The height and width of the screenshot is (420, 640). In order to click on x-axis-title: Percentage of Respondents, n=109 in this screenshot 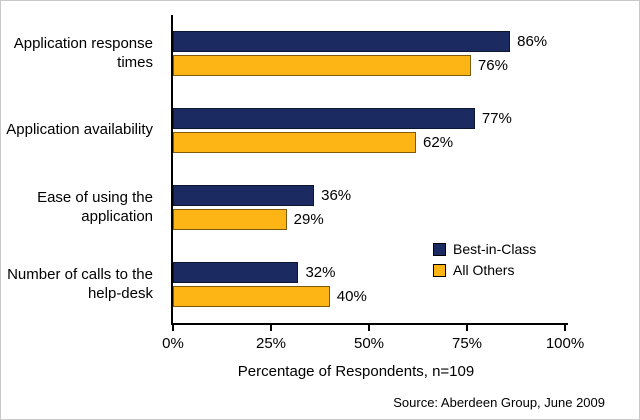, I will do `click(356, 371)`.